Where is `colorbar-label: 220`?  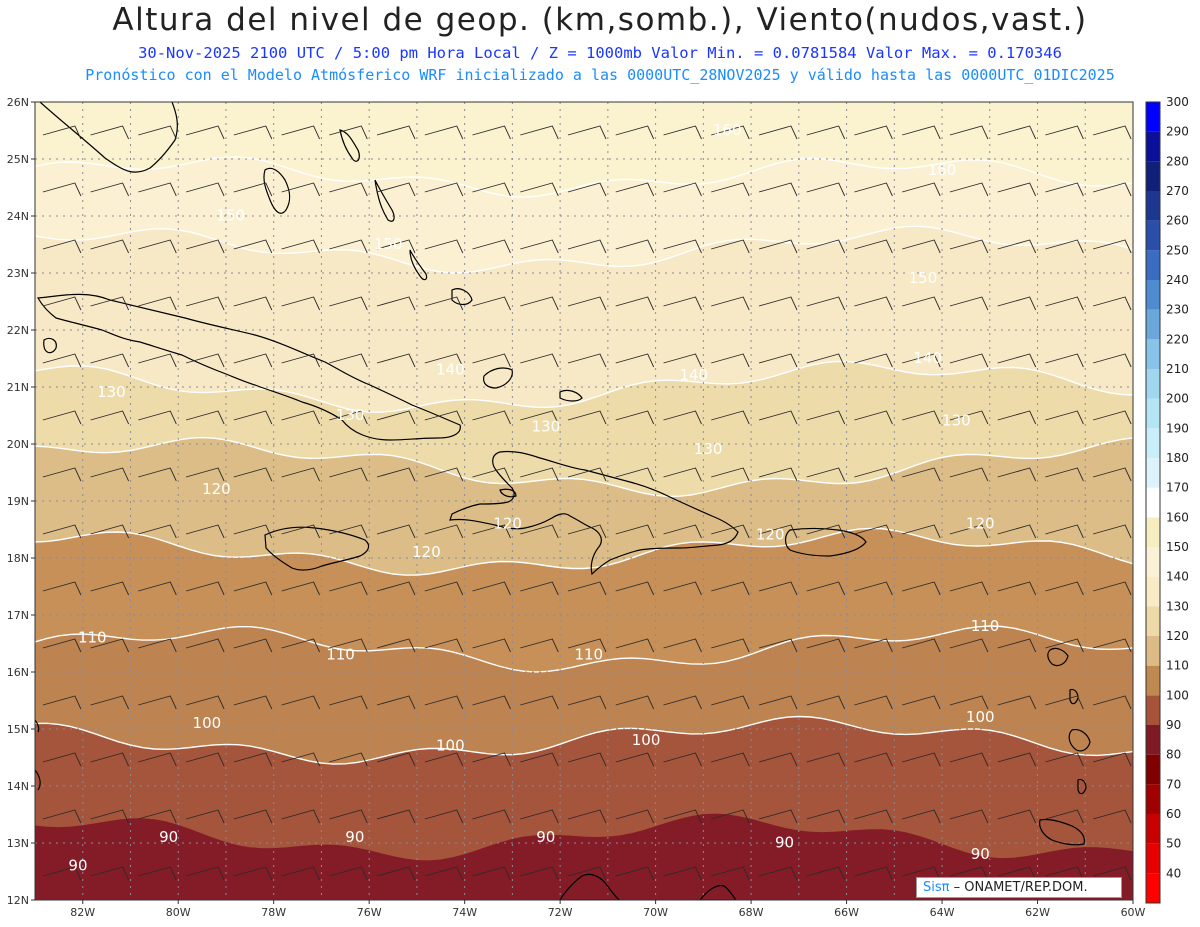 colorbar-label: 220 is located at coordinates (1177, 339).